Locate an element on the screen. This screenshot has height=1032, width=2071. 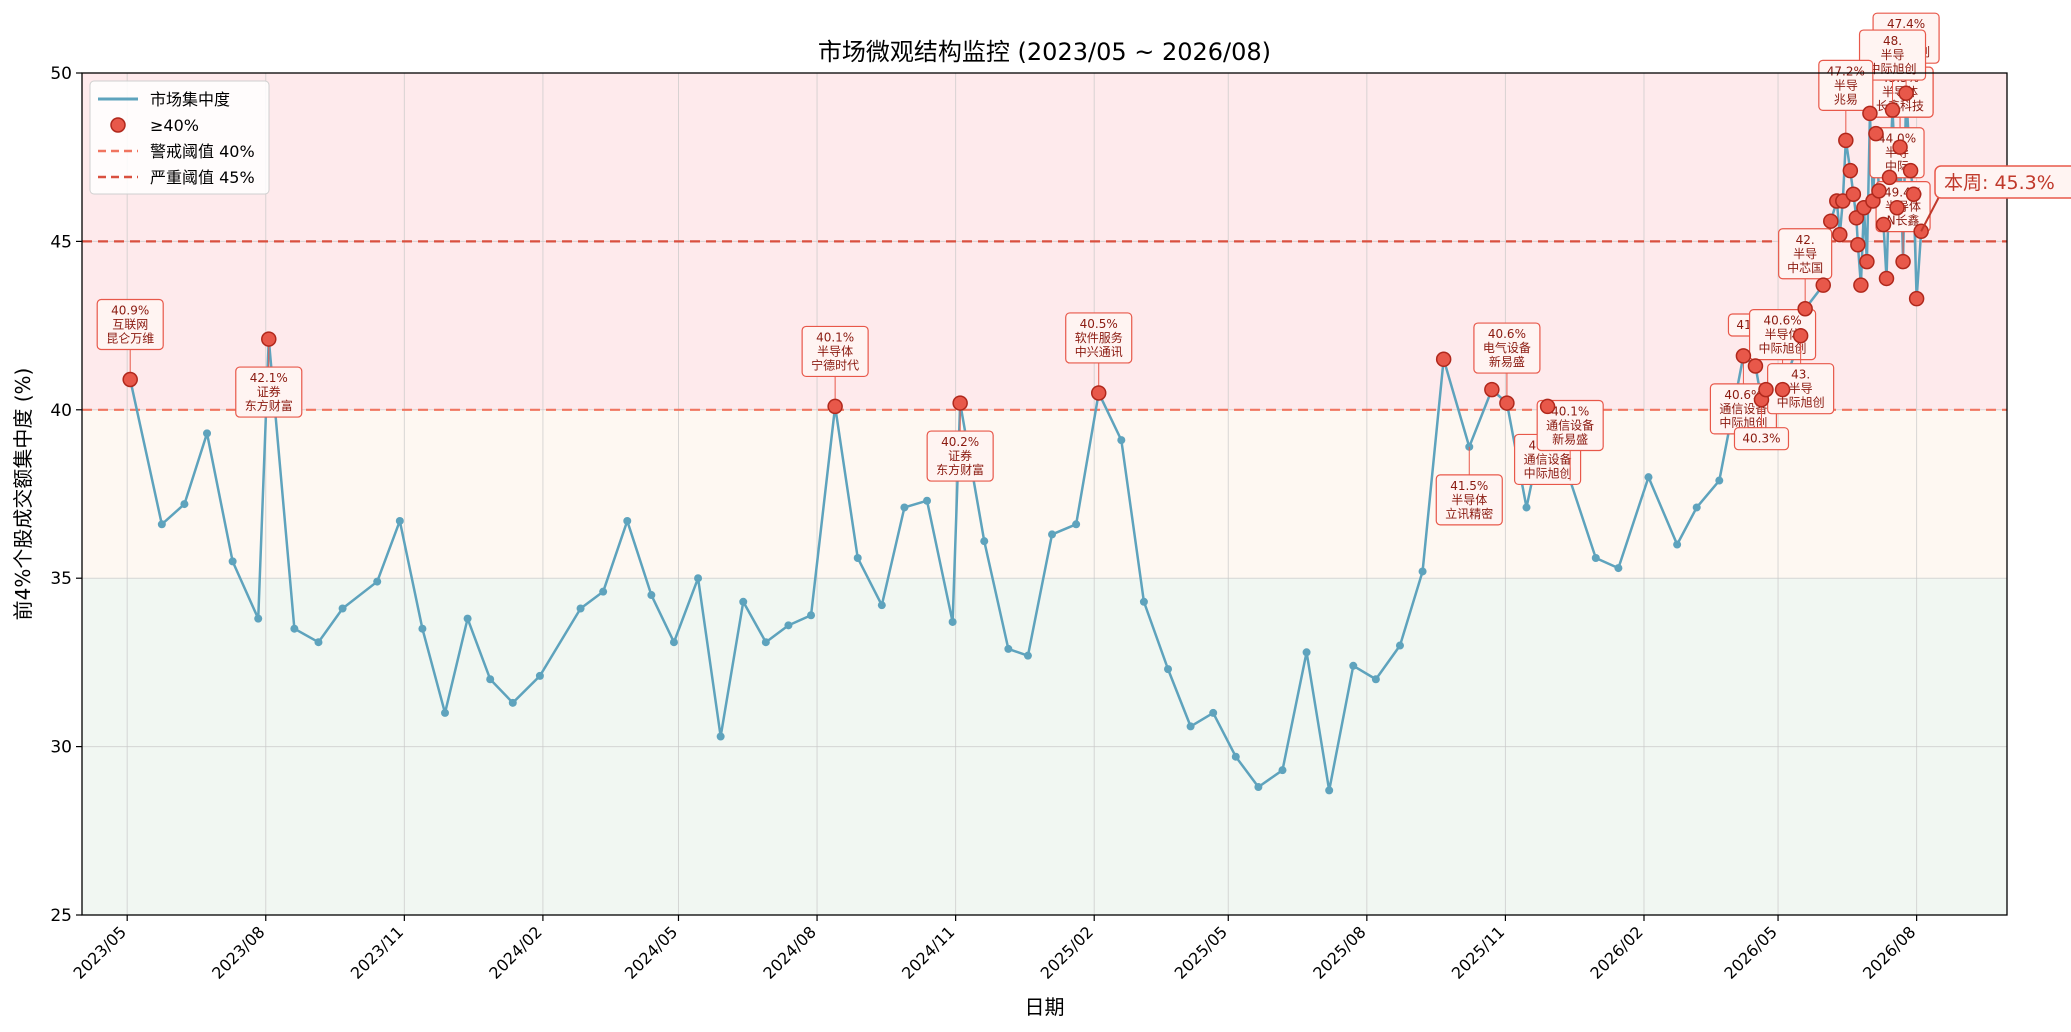
x-tick-label: 2025/11 is located at coordinates (1478, 952).